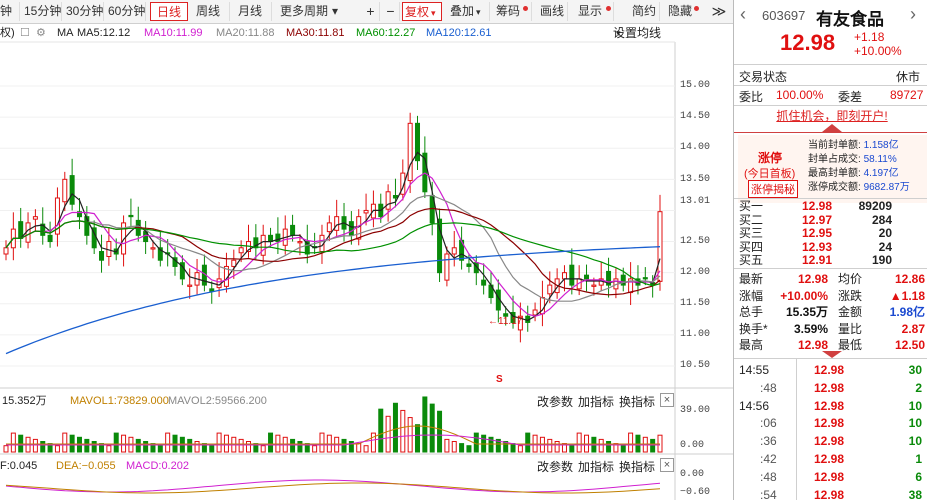  What do you see at coordinates (832, 354) in the screenshot?
I see `expand-down-icon` at bounding box center [832, 354].